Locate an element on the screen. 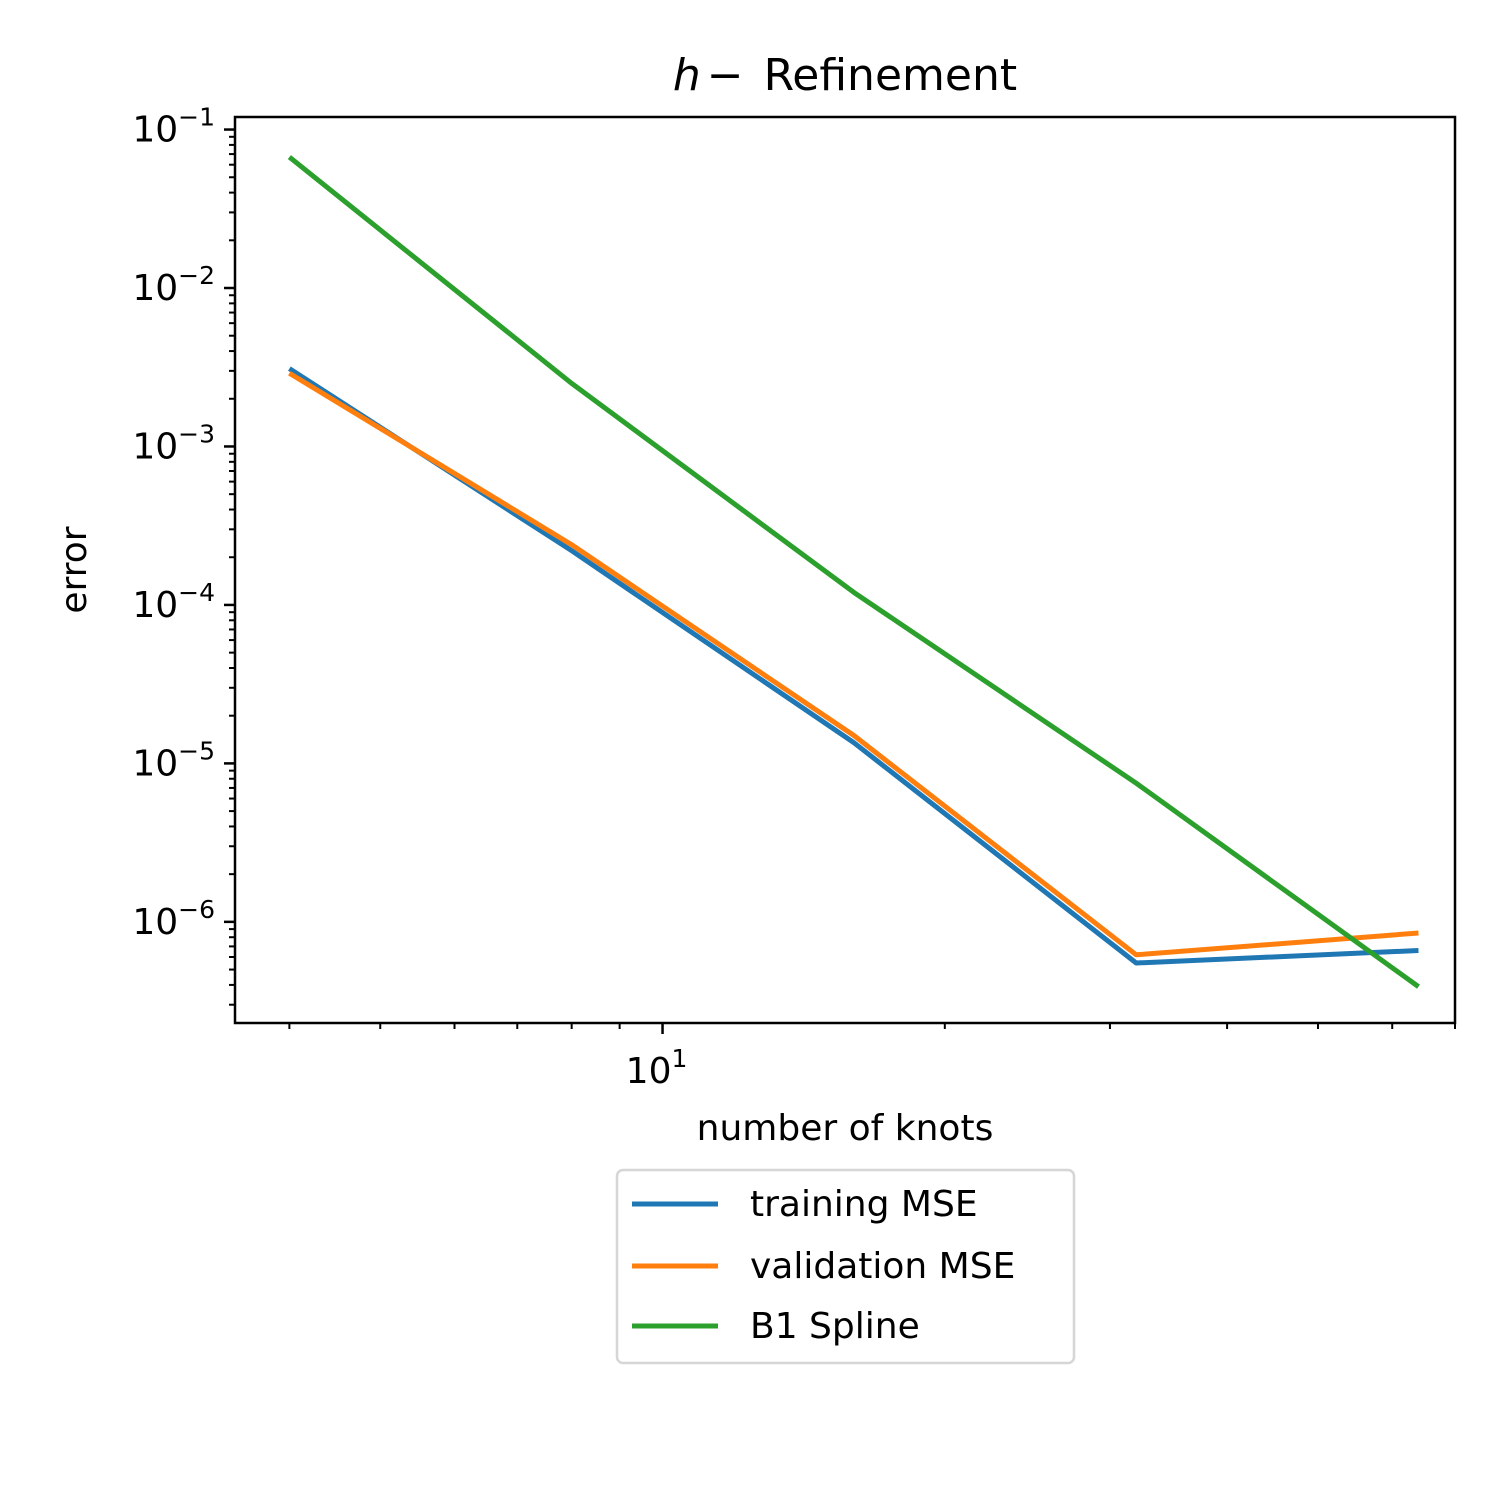  y-tick-label-exponent: −5 is located at coordinates (196, 750).